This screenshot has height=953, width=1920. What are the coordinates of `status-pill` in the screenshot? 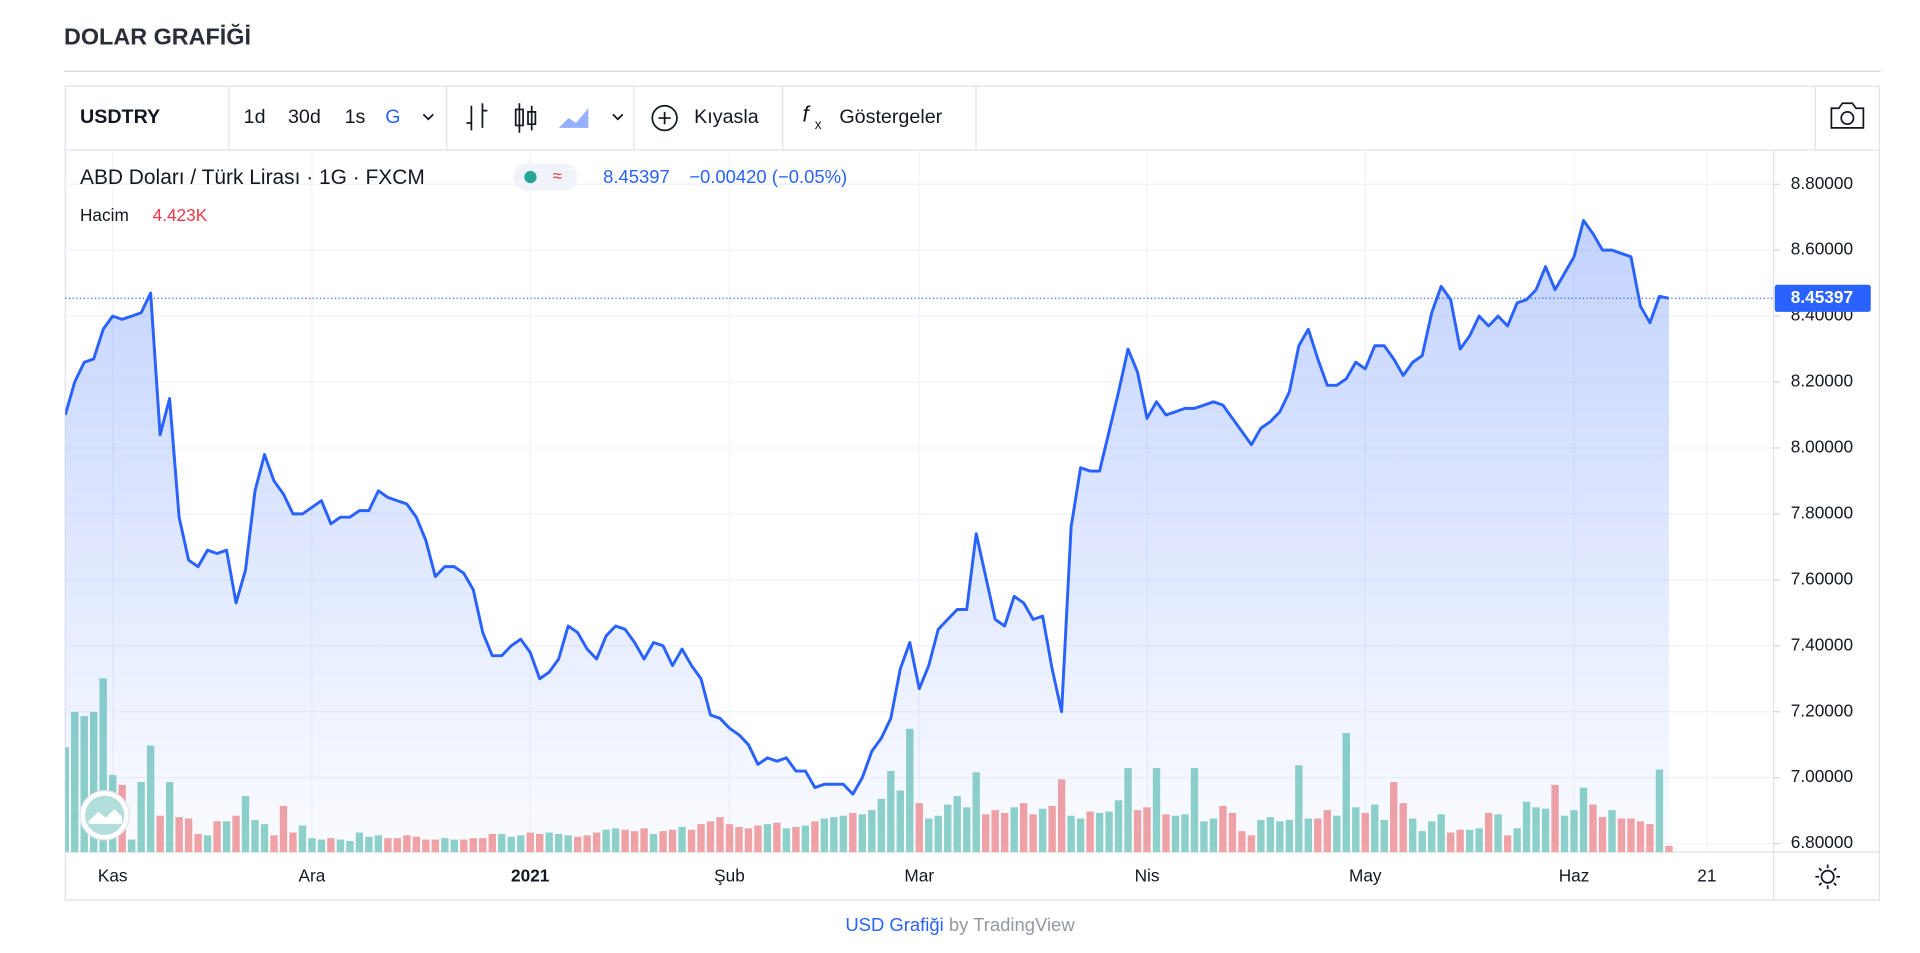 It's located at (545, 177).